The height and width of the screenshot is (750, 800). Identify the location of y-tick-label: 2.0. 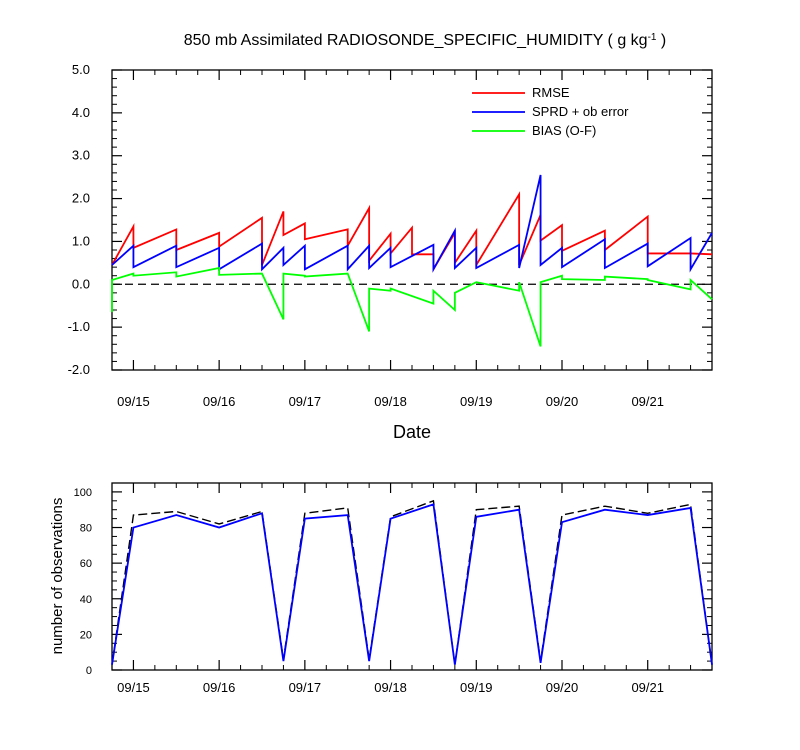
(81, 198).